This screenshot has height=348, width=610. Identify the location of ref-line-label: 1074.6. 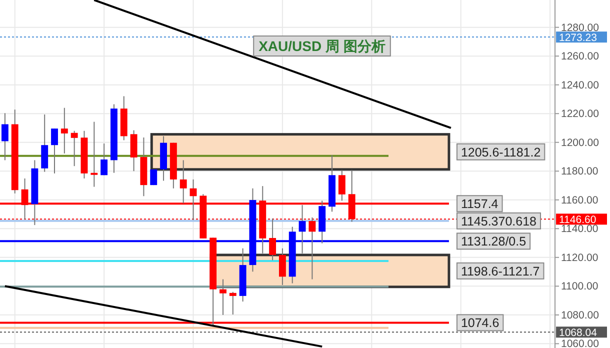
(480, 323).